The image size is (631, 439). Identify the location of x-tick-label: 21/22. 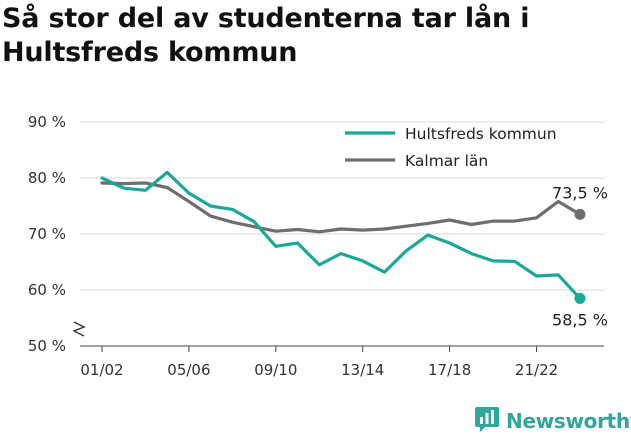
(536, 370).